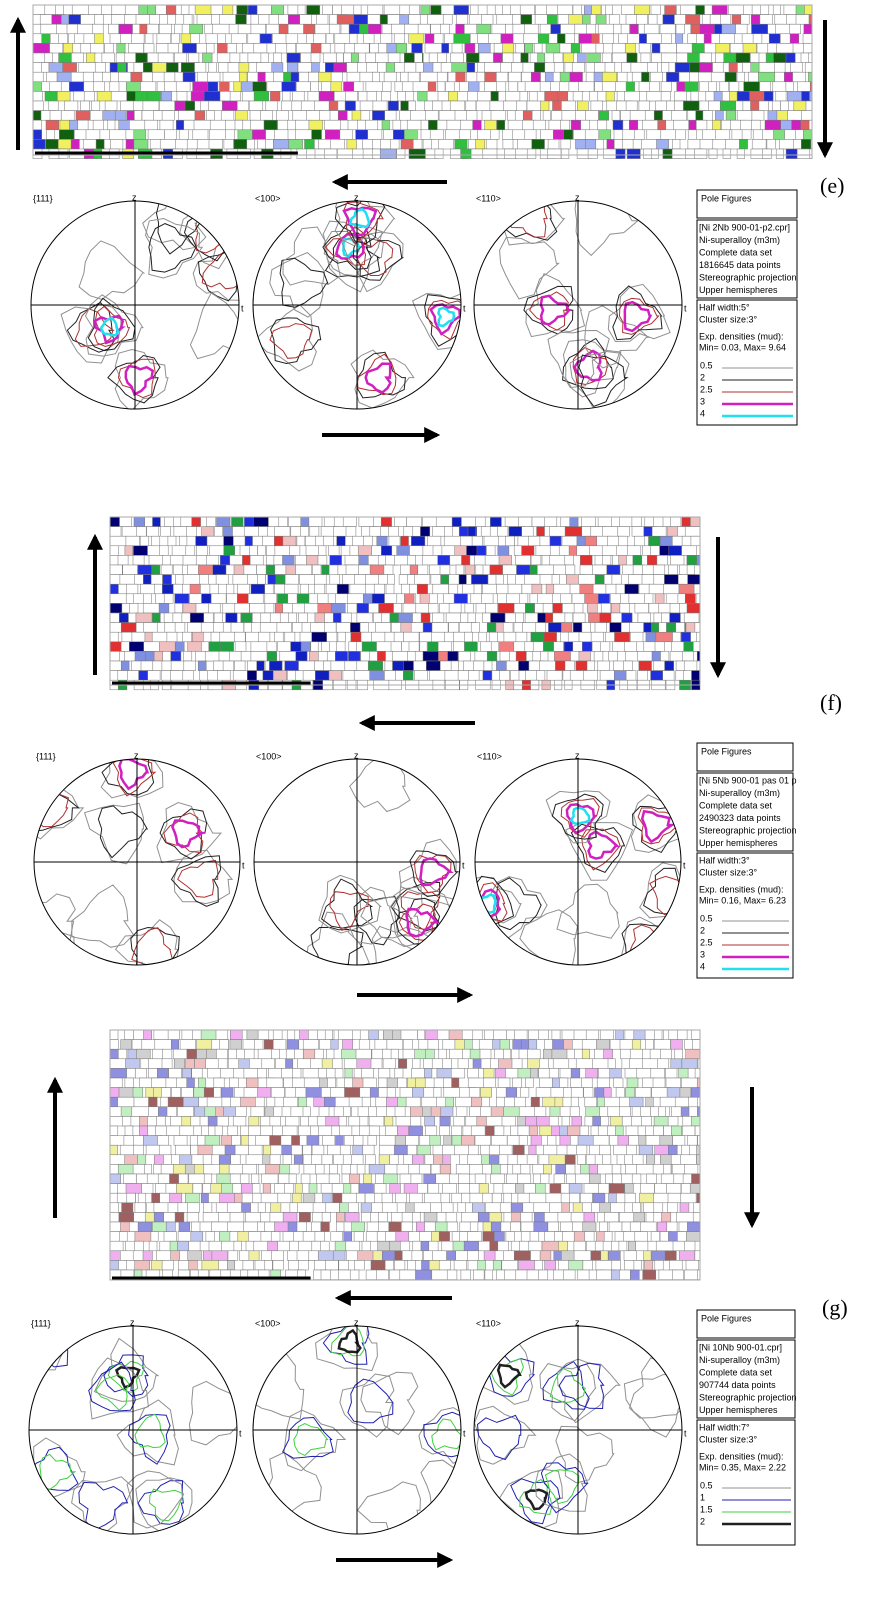  Describe the element at coordinates (742, 1467) in the screenshot. I see `densities-range: Min= 0.35, Max= 2.22` at that location.